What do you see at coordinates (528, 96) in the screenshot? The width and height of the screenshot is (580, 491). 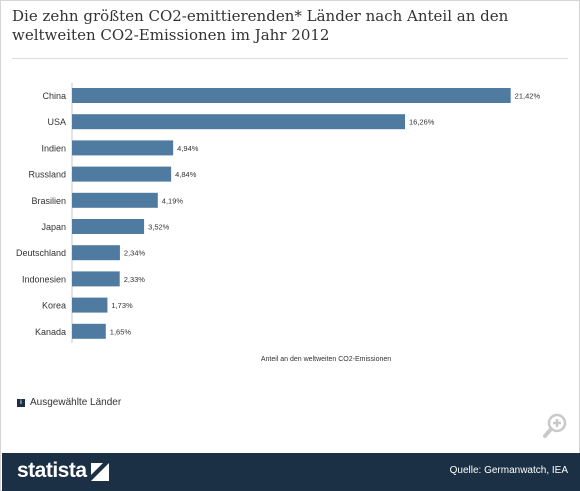 I see `value-label: 21,42%` at bounding box center [528, 96].